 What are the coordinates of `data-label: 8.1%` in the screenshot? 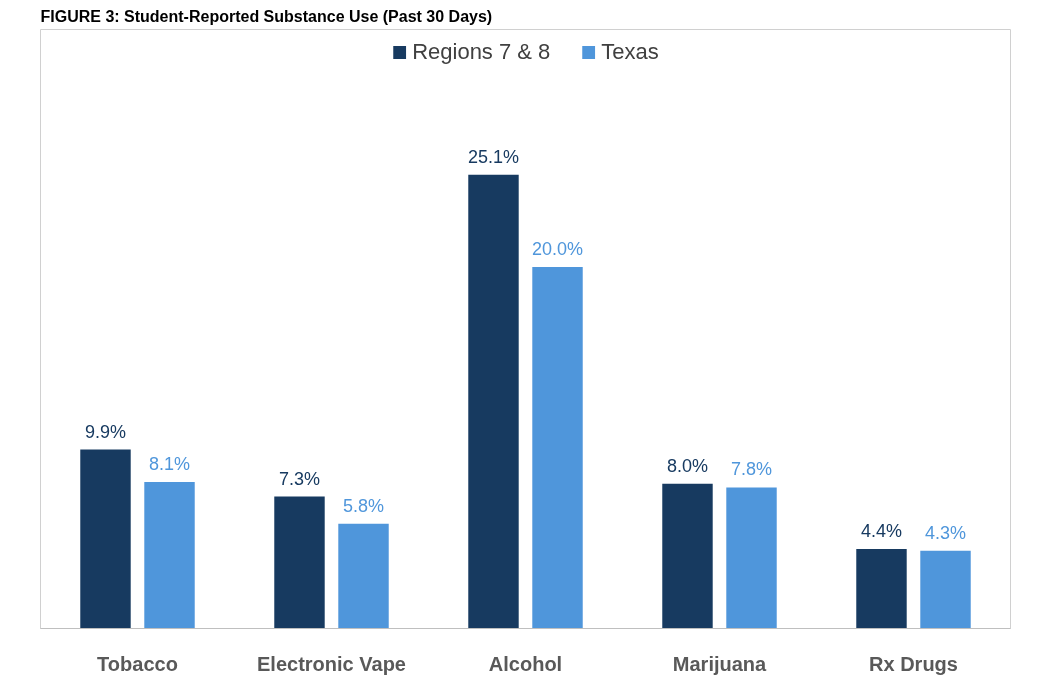 It's located at (170, 464).